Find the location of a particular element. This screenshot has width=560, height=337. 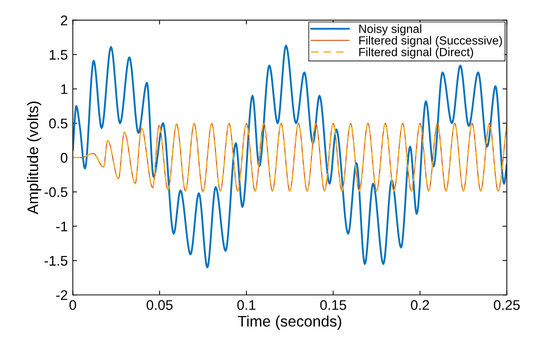

x-tick-label: 0.05 is located at coordinates (159, 305).